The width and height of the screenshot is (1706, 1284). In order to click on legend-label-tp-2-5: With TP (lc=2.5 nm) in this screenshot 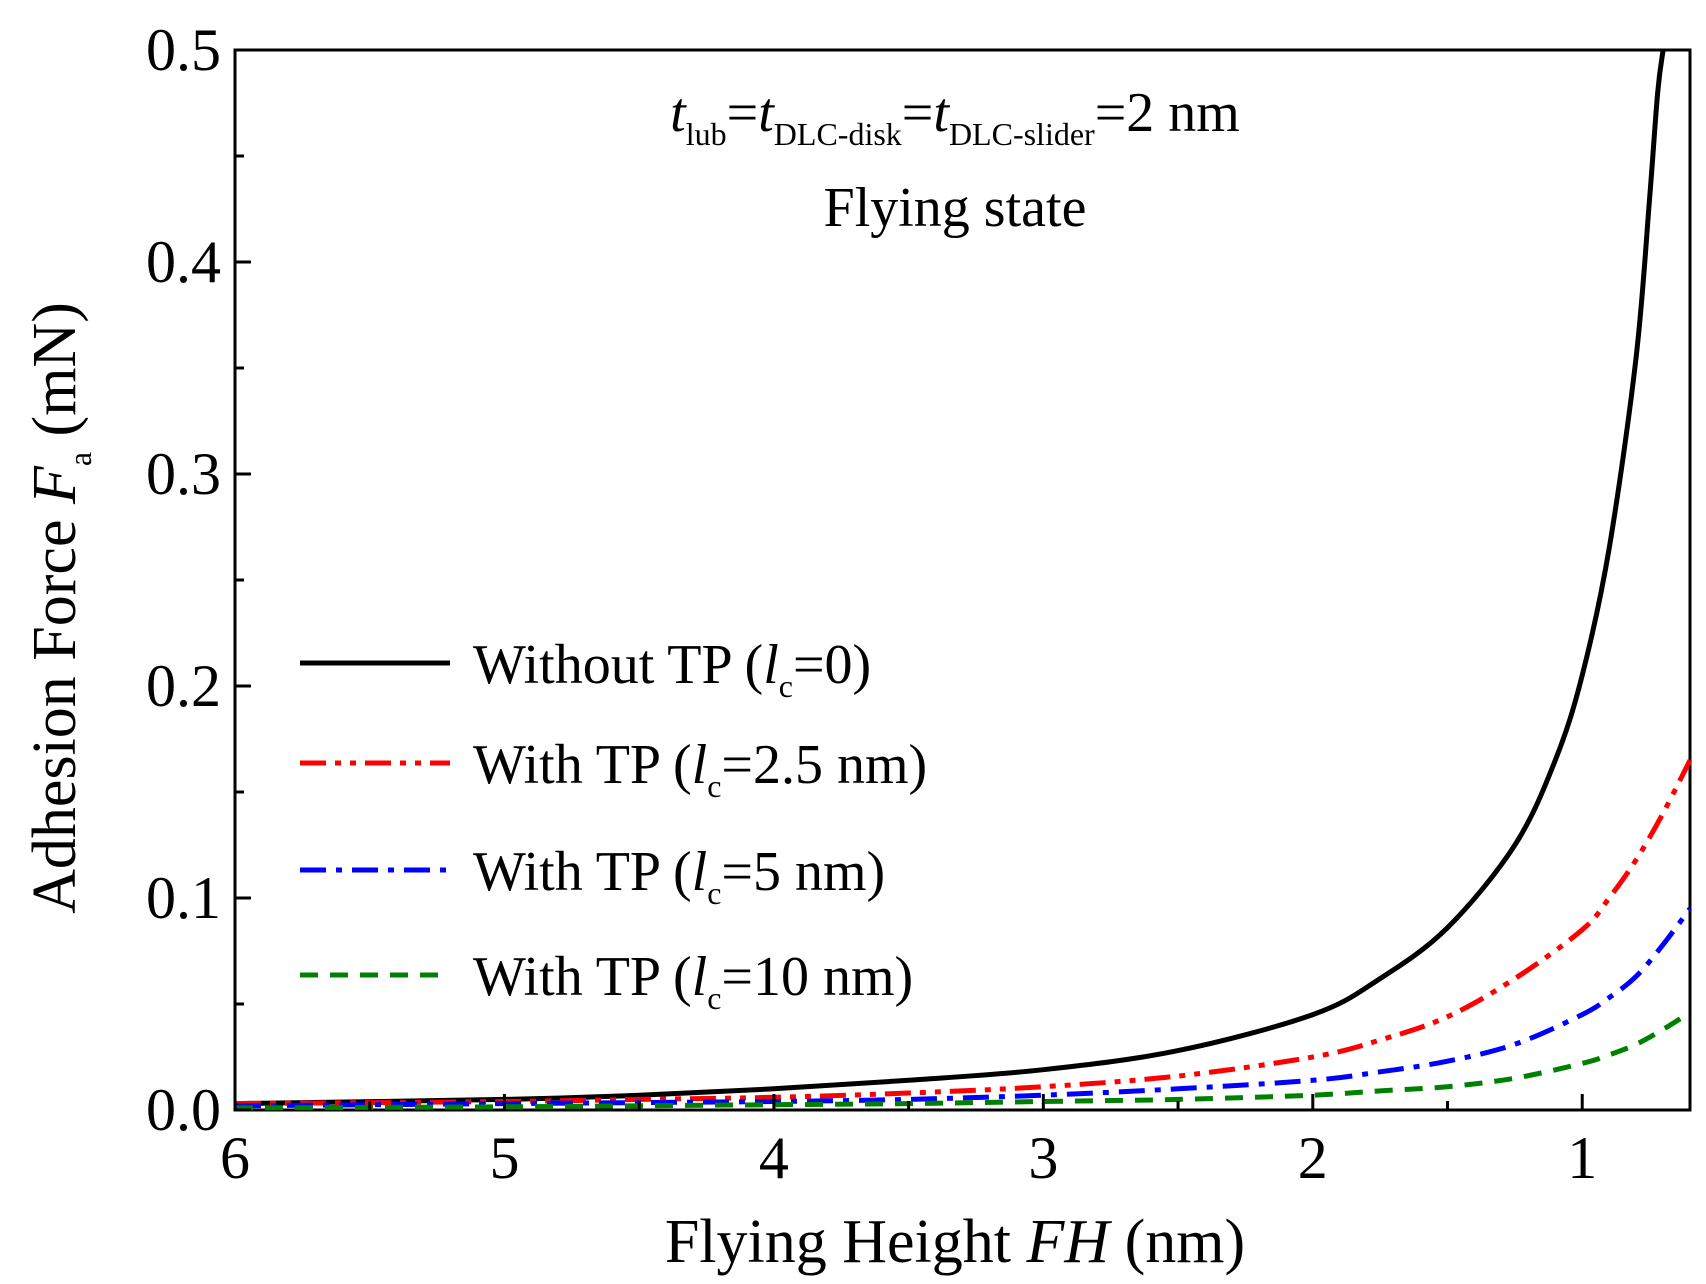, I will do `click(700, 769)`.